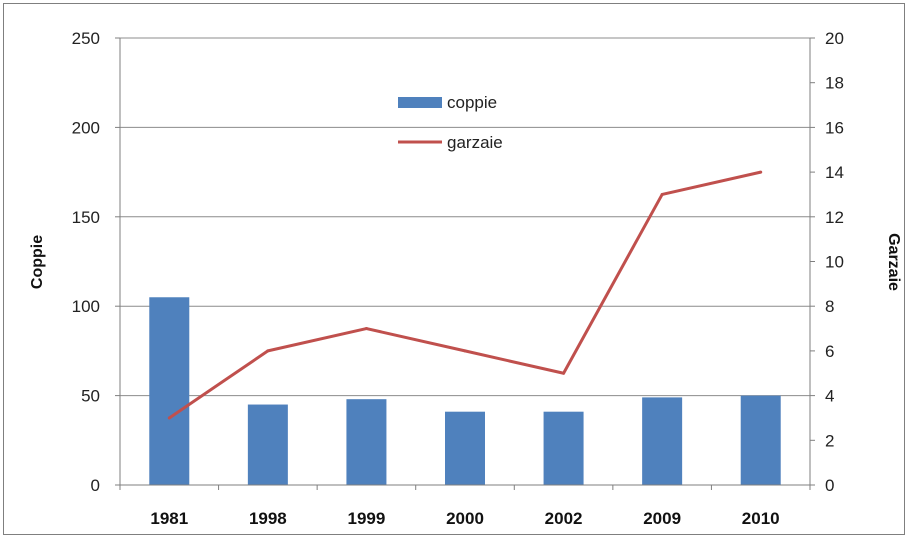 The image size is (910, 539). Describe the element at coordinates (420, 102) in the screenshot. I see `legend-swatch-coppie` at that location.